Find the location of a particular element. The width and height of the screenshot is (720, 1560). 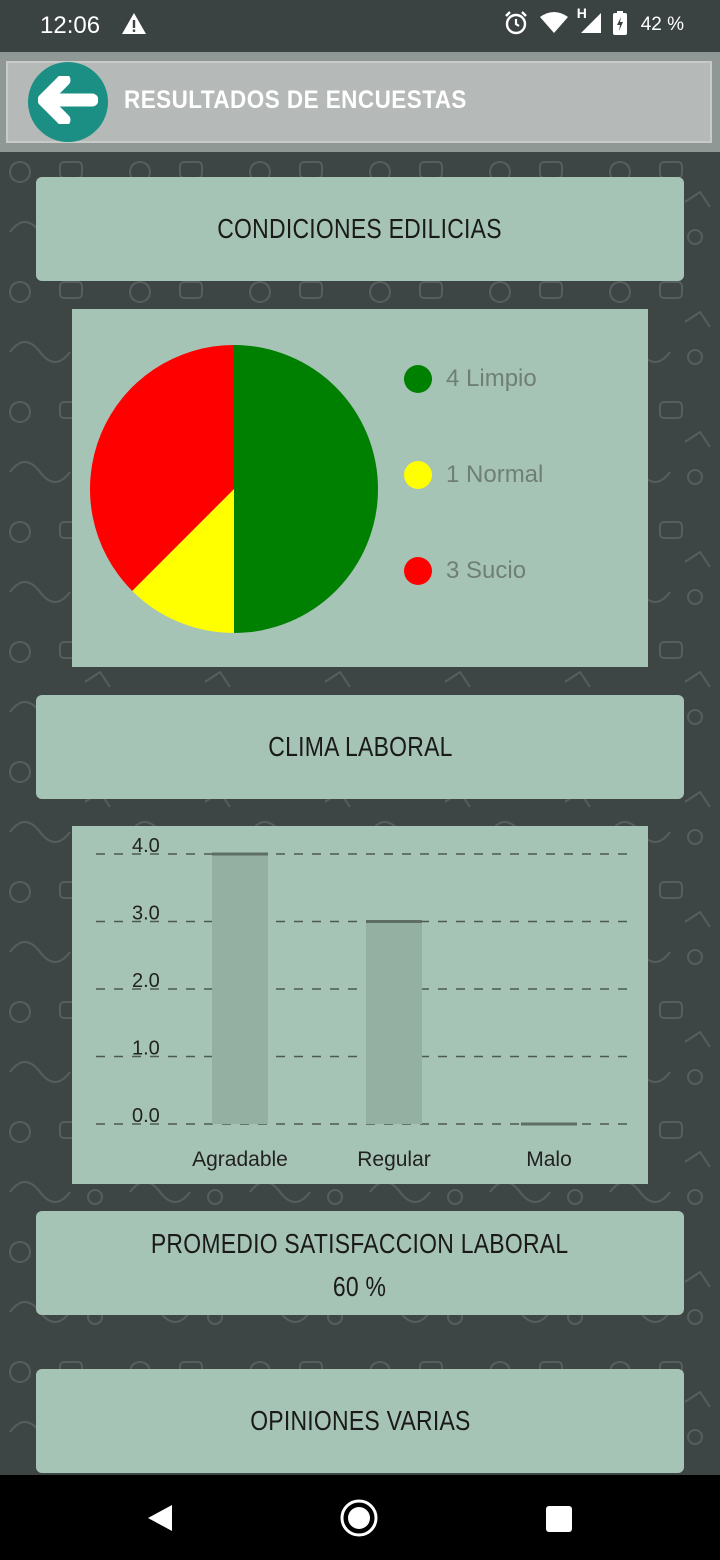

y-tick-label: 3.0 is located at coordinates (146, 914).